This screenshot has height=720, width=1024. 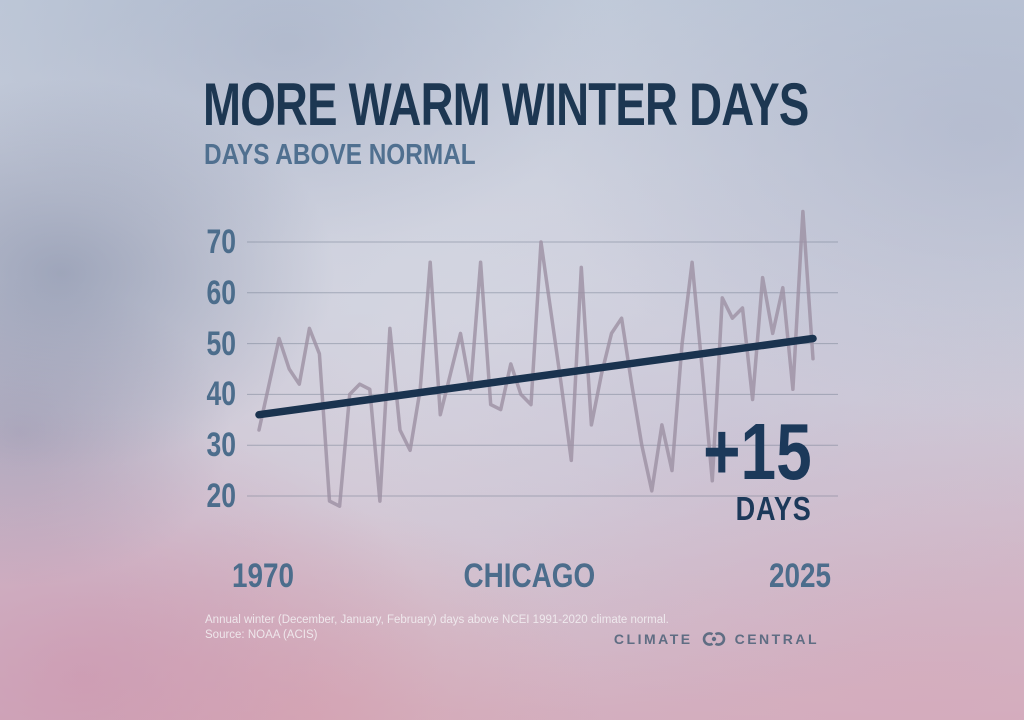 I want to click on y-axis-label: 40, so click(x=221, y=394).